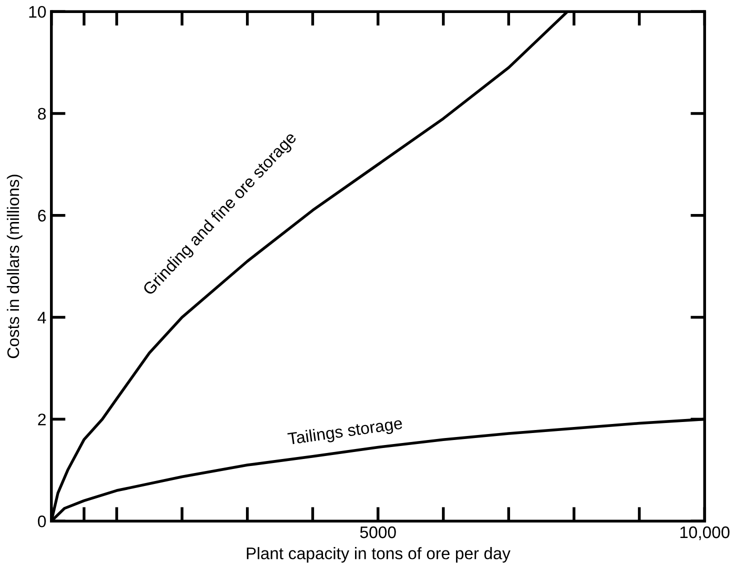  What do you see at coordinates (378, 555) in the screenshot?
I see `x-axis-title: Plant capacity in tons of ore per day` at bounding box center [378, 555].